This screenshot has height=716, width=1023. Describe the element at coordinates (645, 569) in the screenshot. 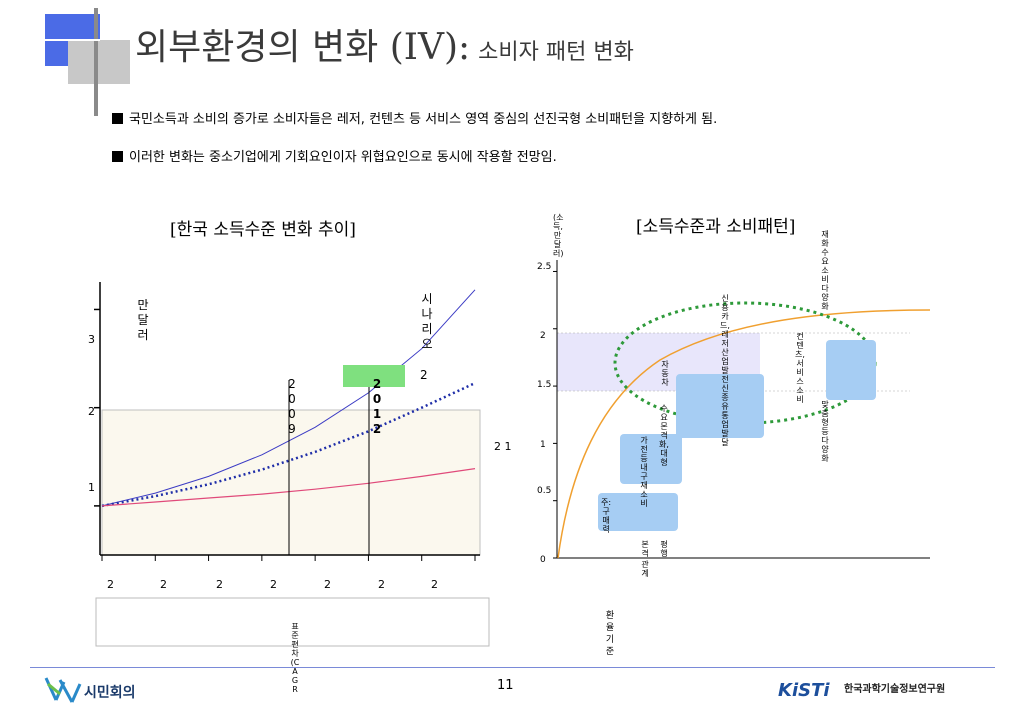

I see `vertical-label-relation: 관계` at that location.